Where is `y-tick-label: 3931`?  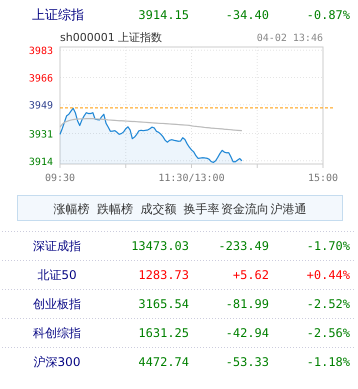 y-tick-label: 3931 is located at coordinates (40, 135).